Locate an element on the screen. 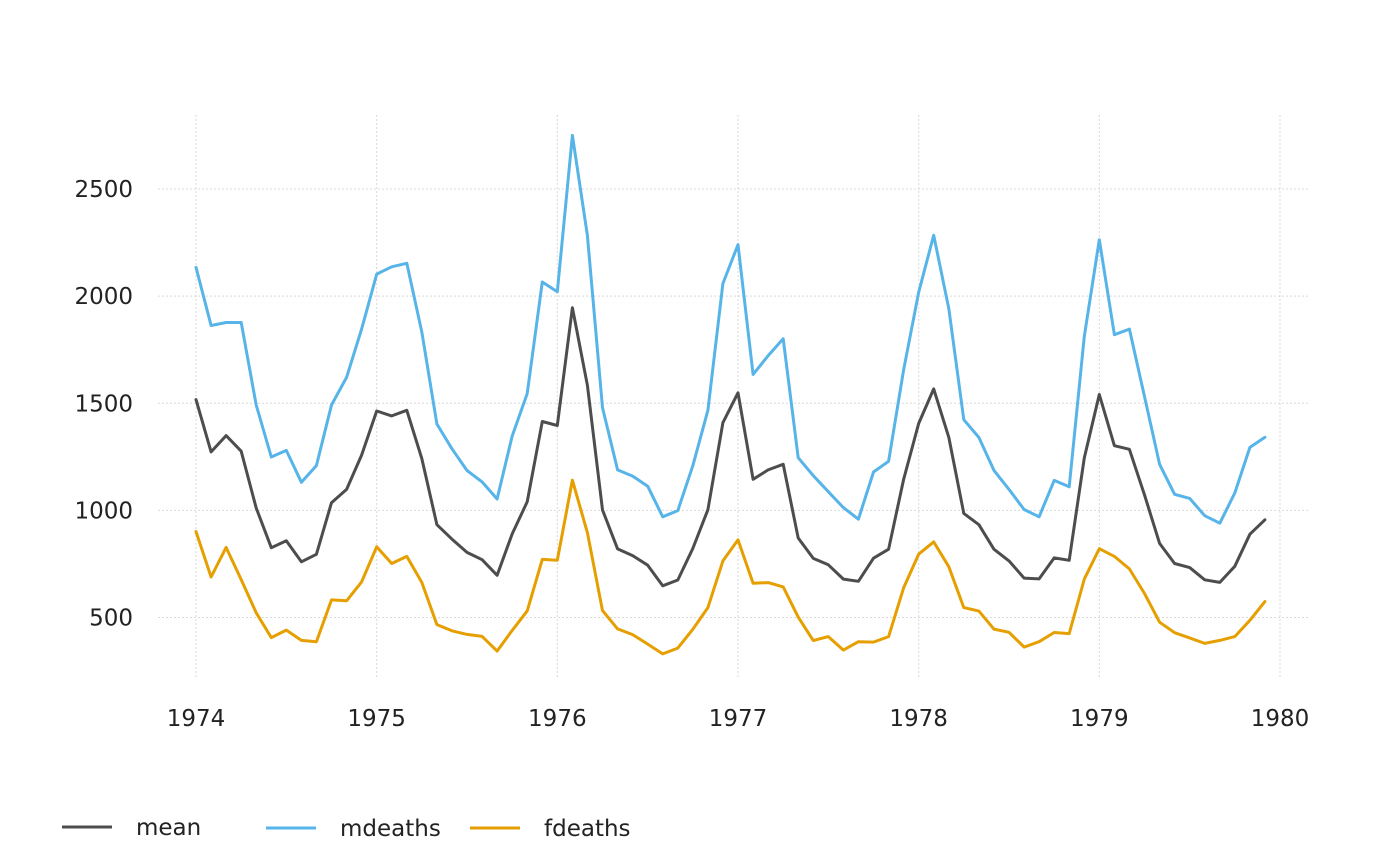 Image resolution: width=1400 pixels, height=866 pixels. y-tick-label: 2000 is located at coordinates (103, 297).